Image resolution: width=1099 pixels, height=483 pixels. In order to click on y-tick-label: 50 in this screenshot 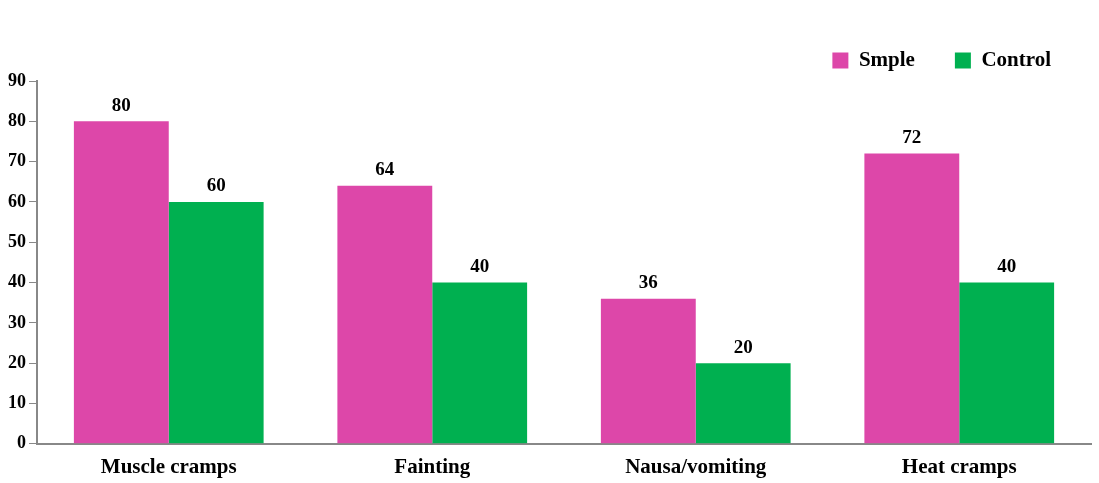, I will do `click(17, 240)`.